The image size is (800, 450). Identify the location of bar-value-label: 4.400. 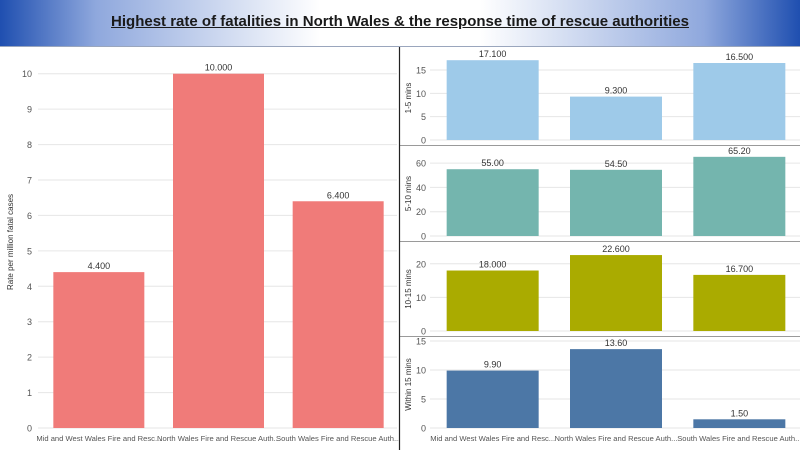
(99, 266).